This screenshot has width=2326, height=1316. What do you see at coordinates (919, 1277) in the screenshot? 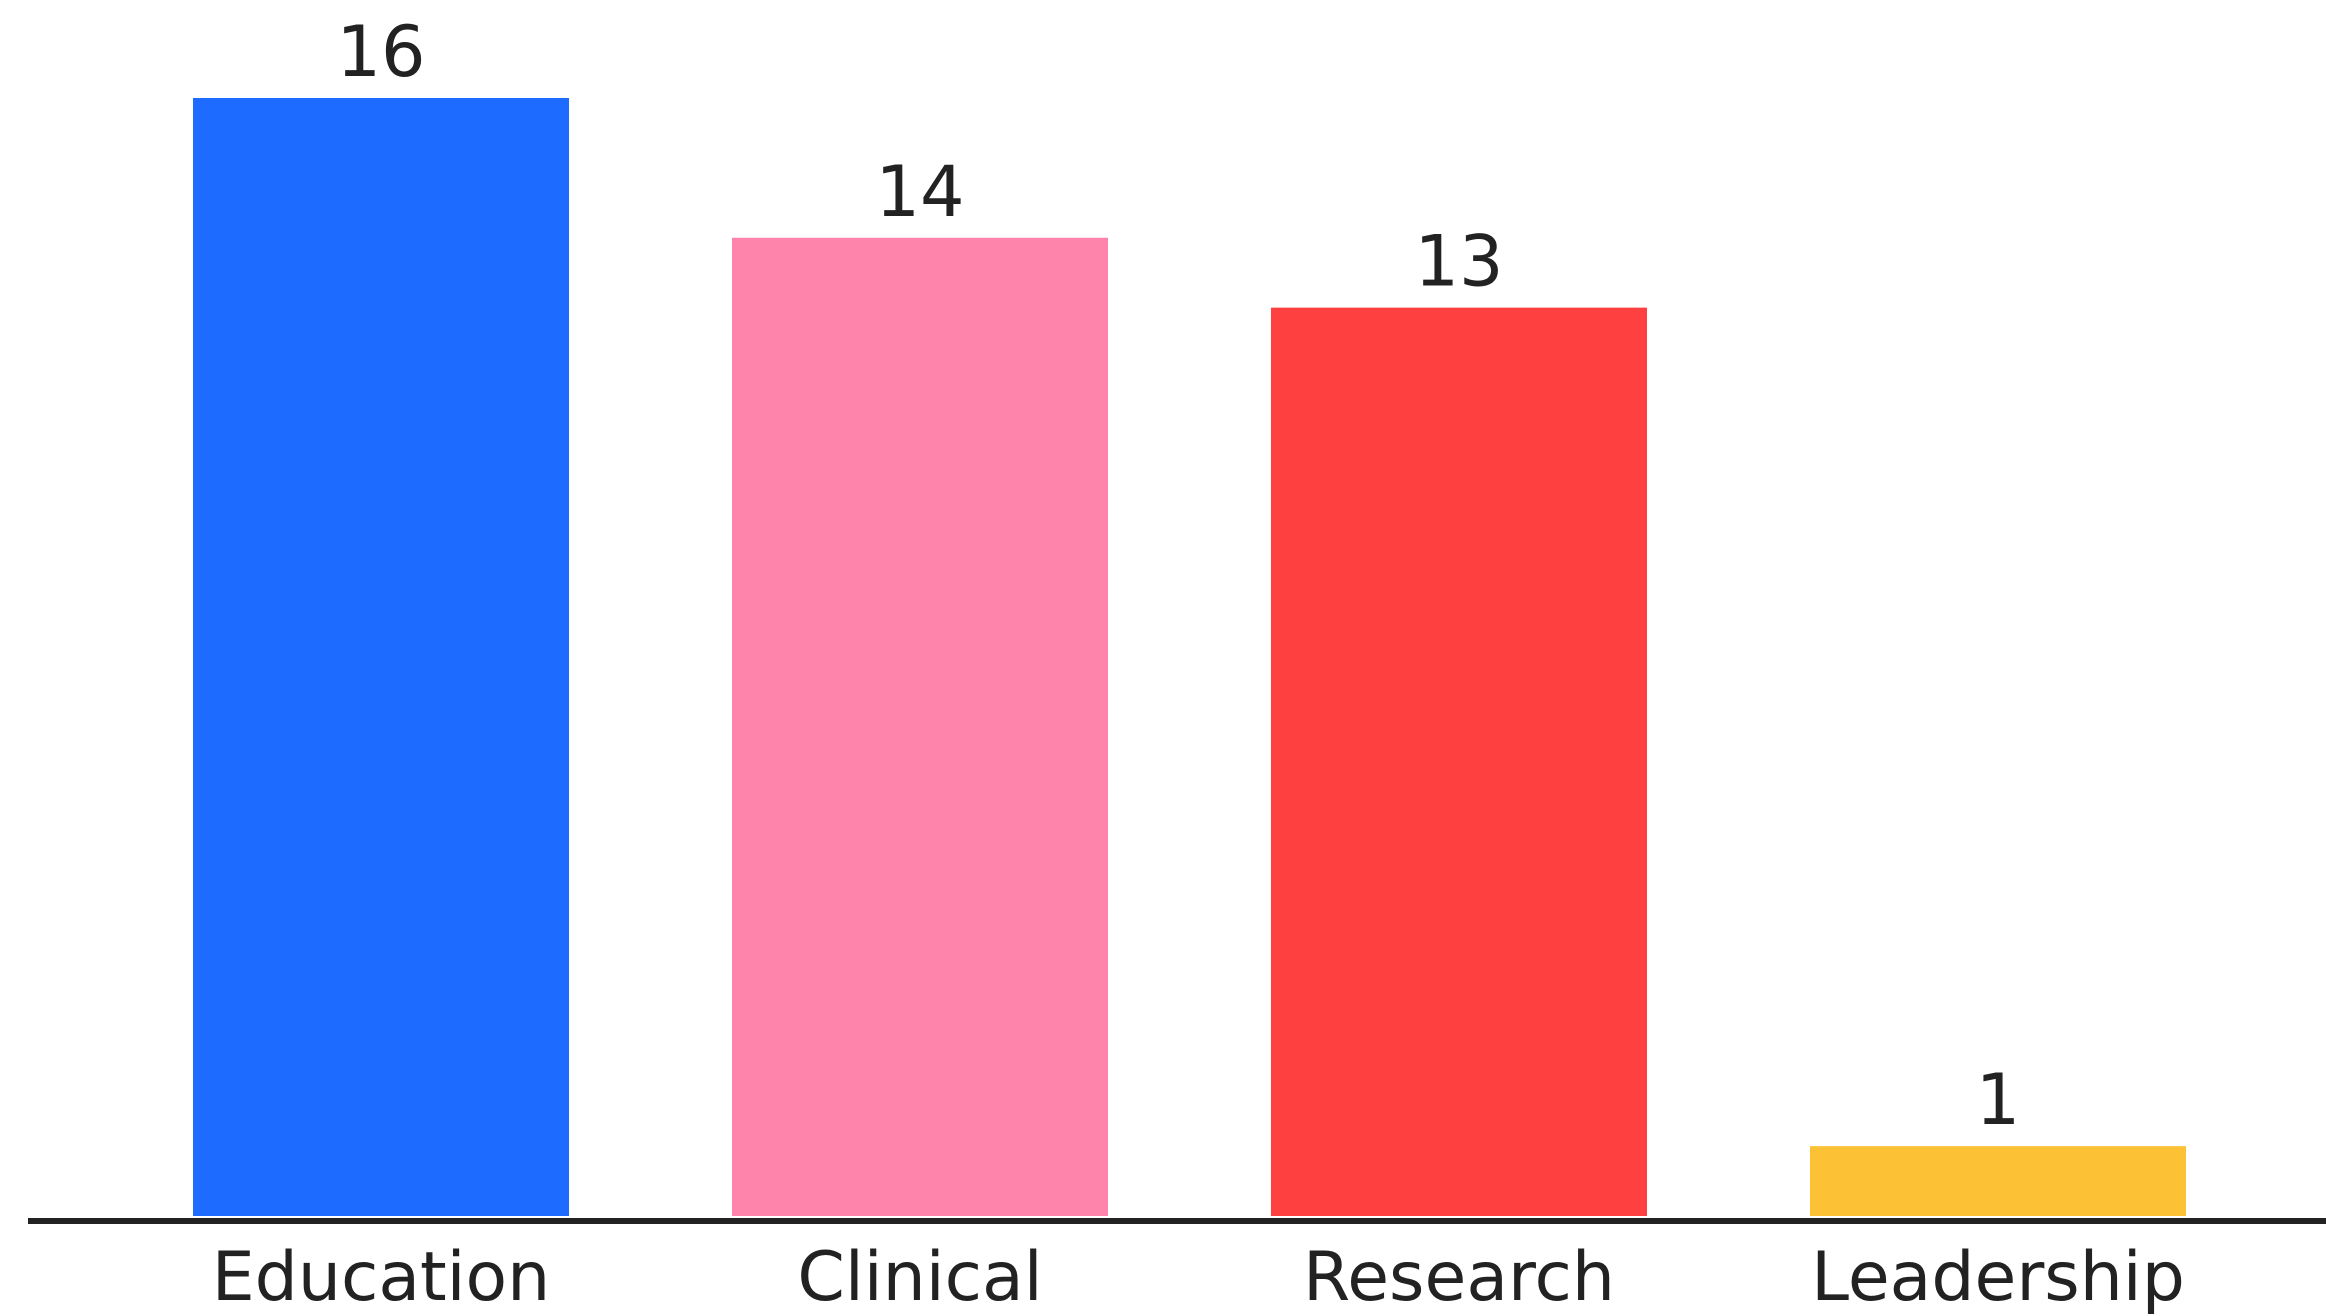
I see `category-label-clinical: Clinical` at bounding box center [919, 1277].